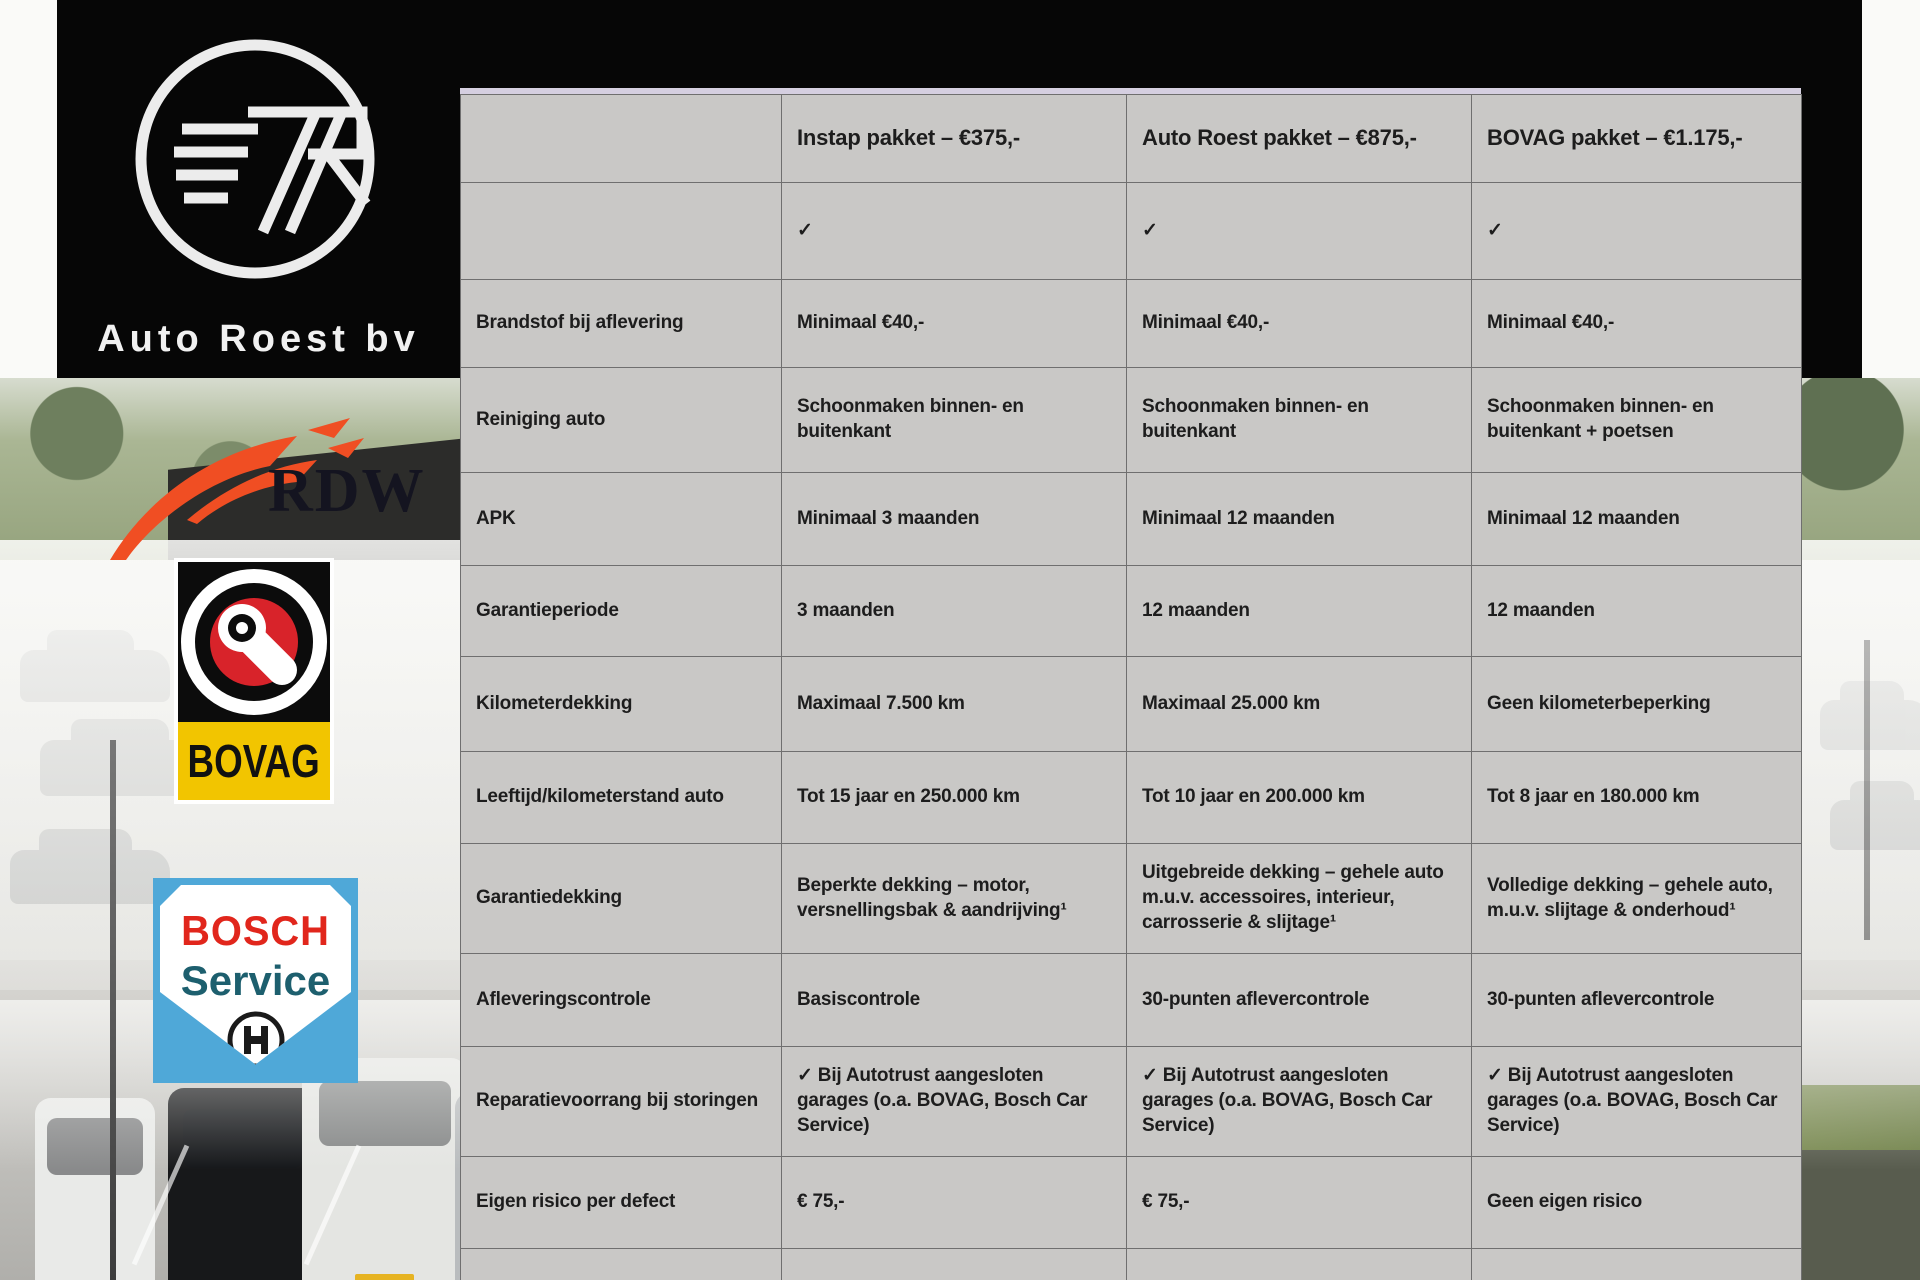 The width and height of the screenshot is (1920, 1280). I want to click on corner-header-cell, so click(621, 138).